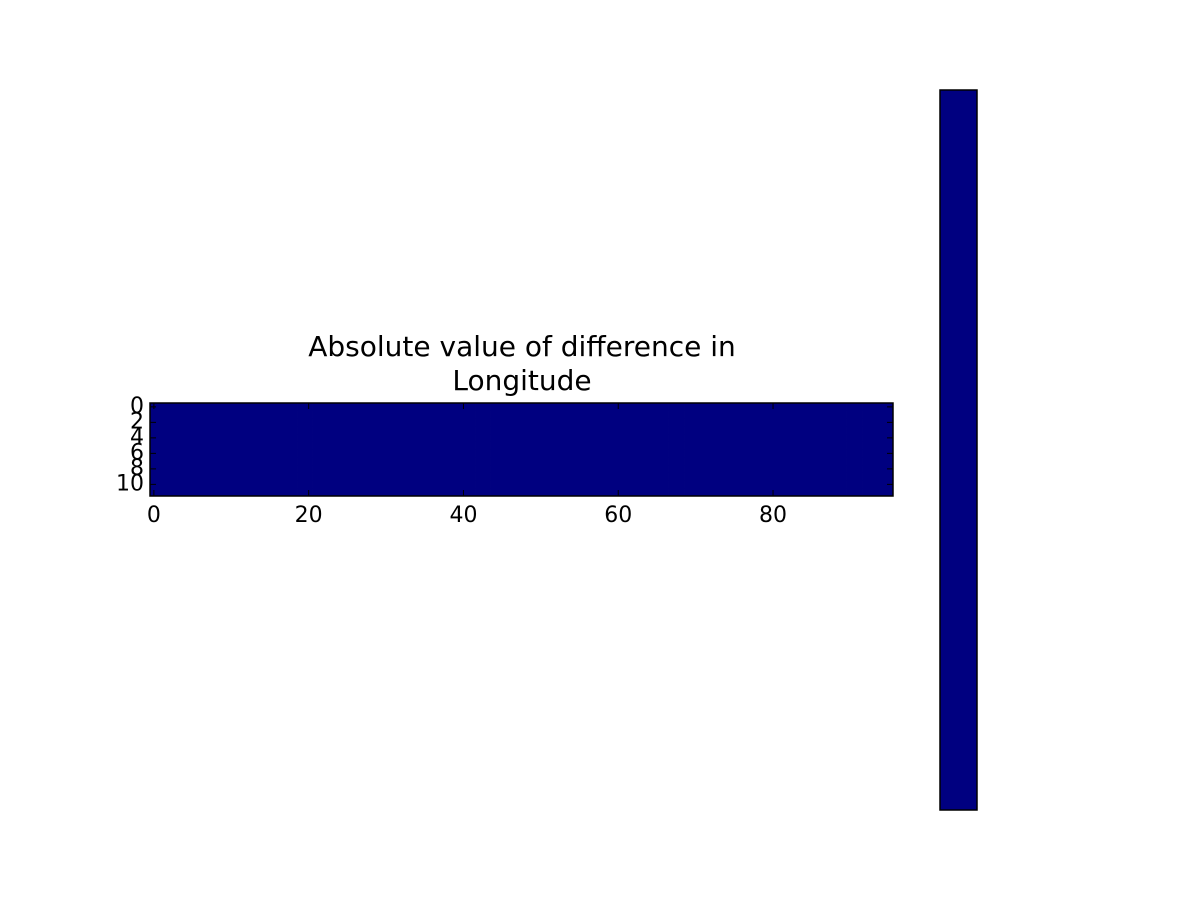 The width and height of the screenshot is (1200, 900). I want to click on y-tick-label: 2, so click(137, 421).